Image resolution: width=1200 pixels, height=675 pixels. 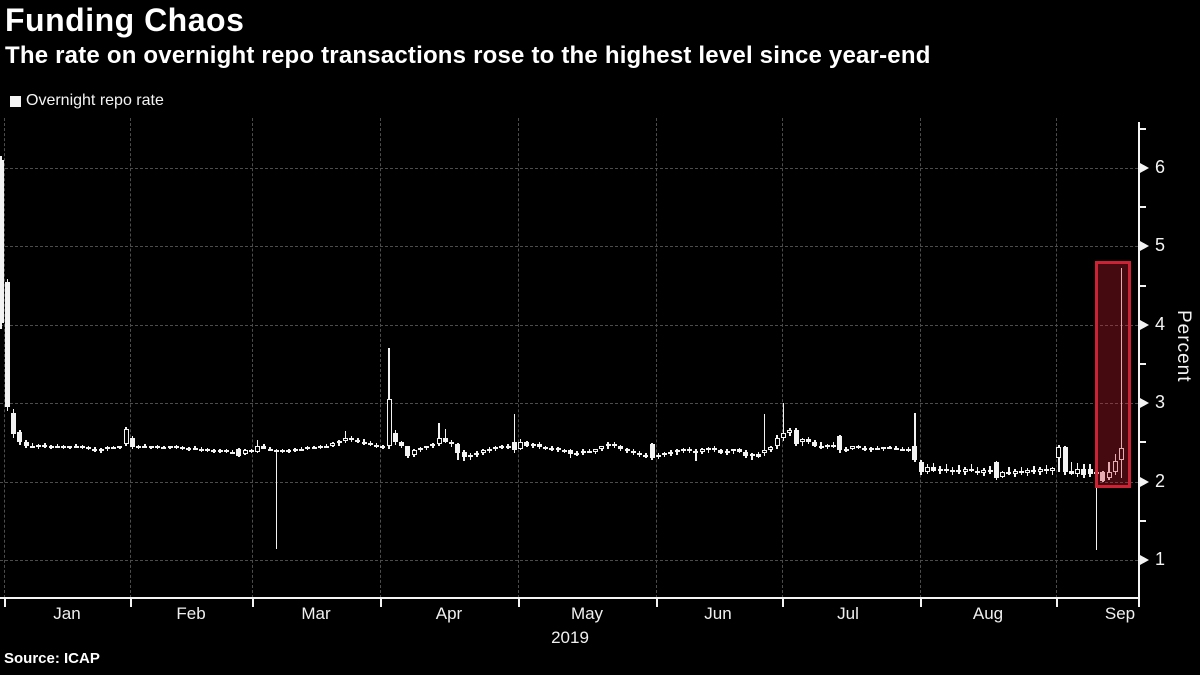 I want to click on x-axis-line, so click(x=570, y=598).